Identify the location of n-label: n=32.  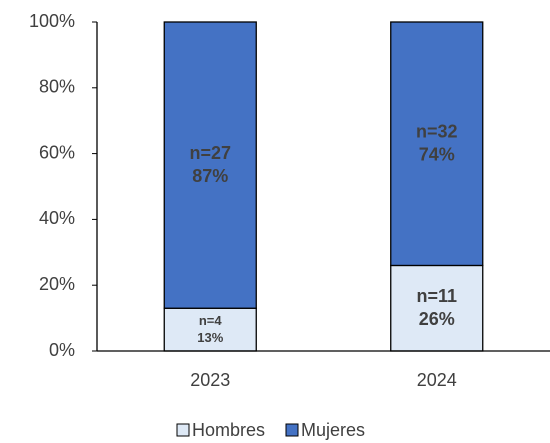
(437, 131).